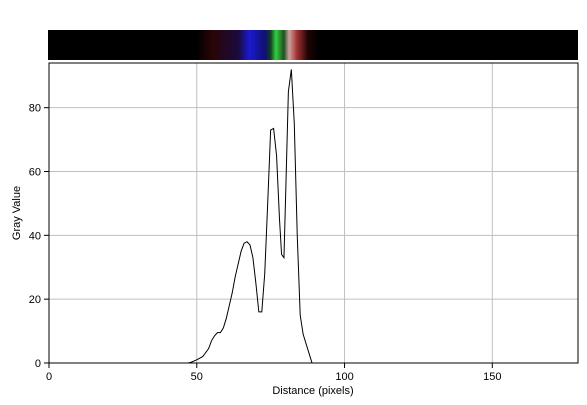 Image resolution: width=587 pixels, height=405 pixels. Describe the element at coordinates (38, 364) in the screenshot. I see `y-tick-label: 0` at that location.